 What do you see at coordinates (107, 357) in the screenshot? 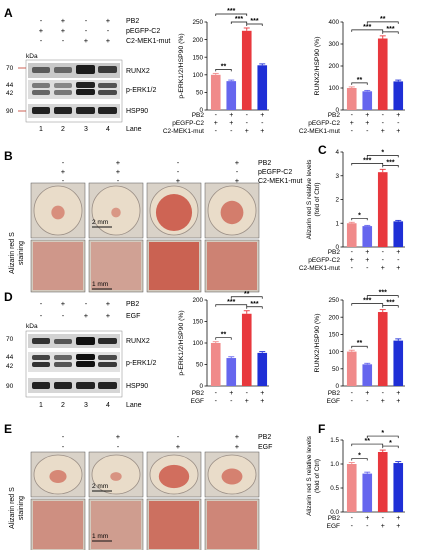
I see `band-perk44-d-lane4` at bounding box center [107, 357].